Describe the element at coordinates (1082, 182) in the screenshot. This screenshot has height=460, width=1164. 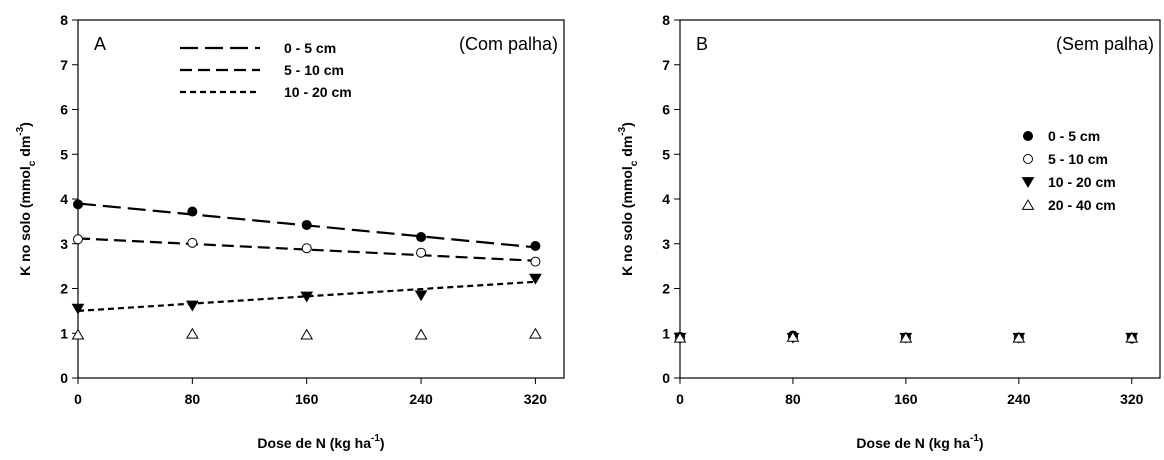
I see `panel-b-legend-label: 10 - 20 cm` at that location.